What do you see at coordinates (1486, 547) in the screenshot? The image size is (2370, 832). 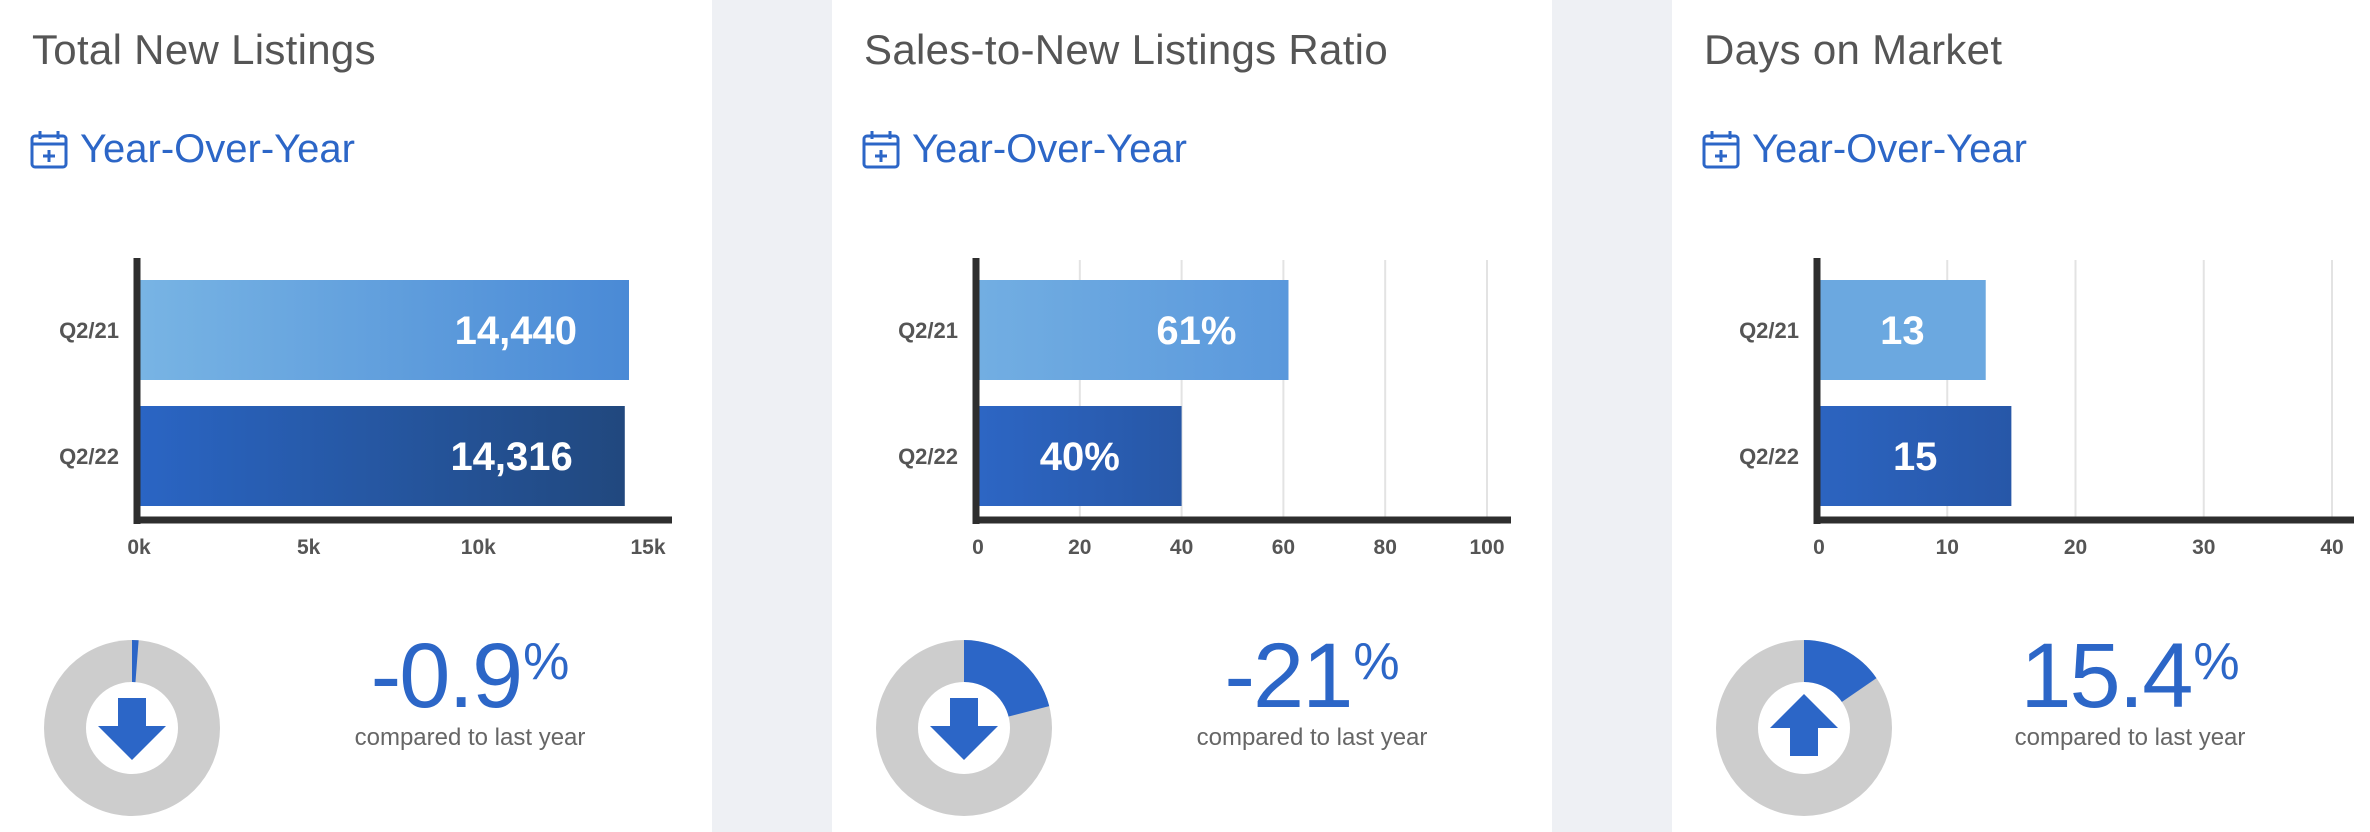 I see `x-tick-label: 100` at bounding box center [1486, 547].